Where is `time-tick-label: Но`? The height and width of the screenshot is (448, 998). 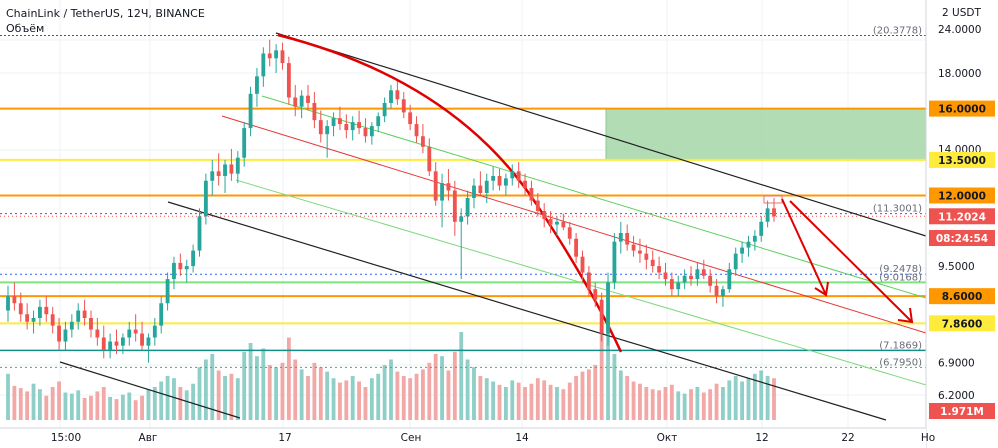
time-tick-label: Но is located at coordinates (928, 438).